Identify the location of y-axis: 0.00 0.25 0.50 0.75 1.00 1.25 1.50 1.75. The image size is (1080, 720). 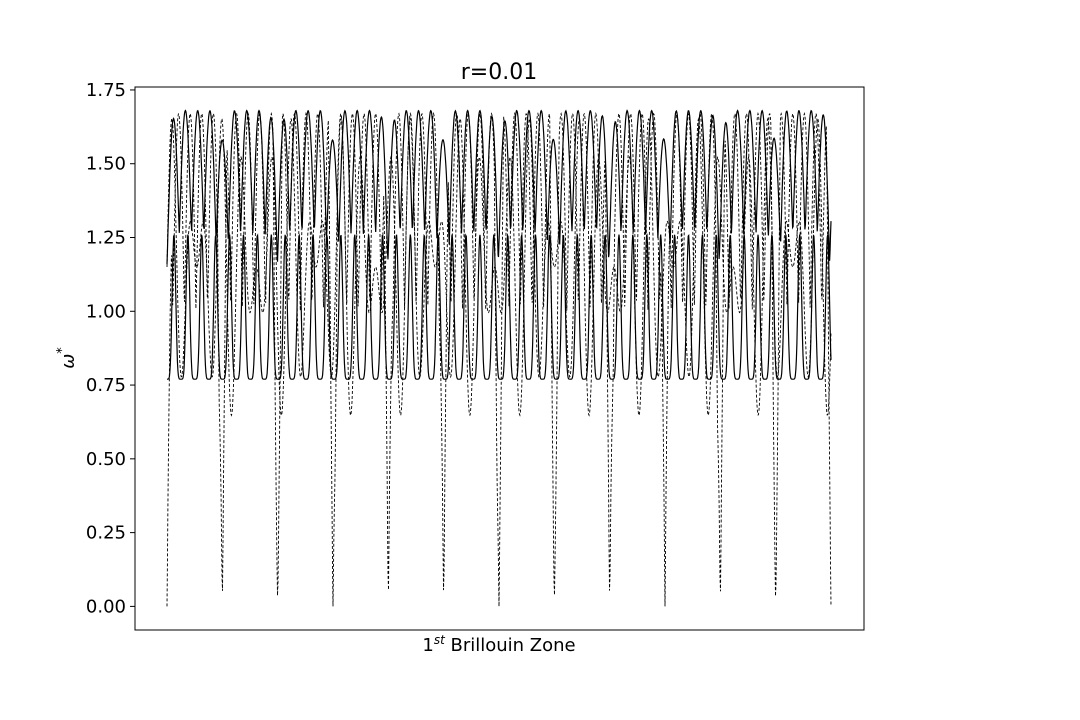
(110, 348).